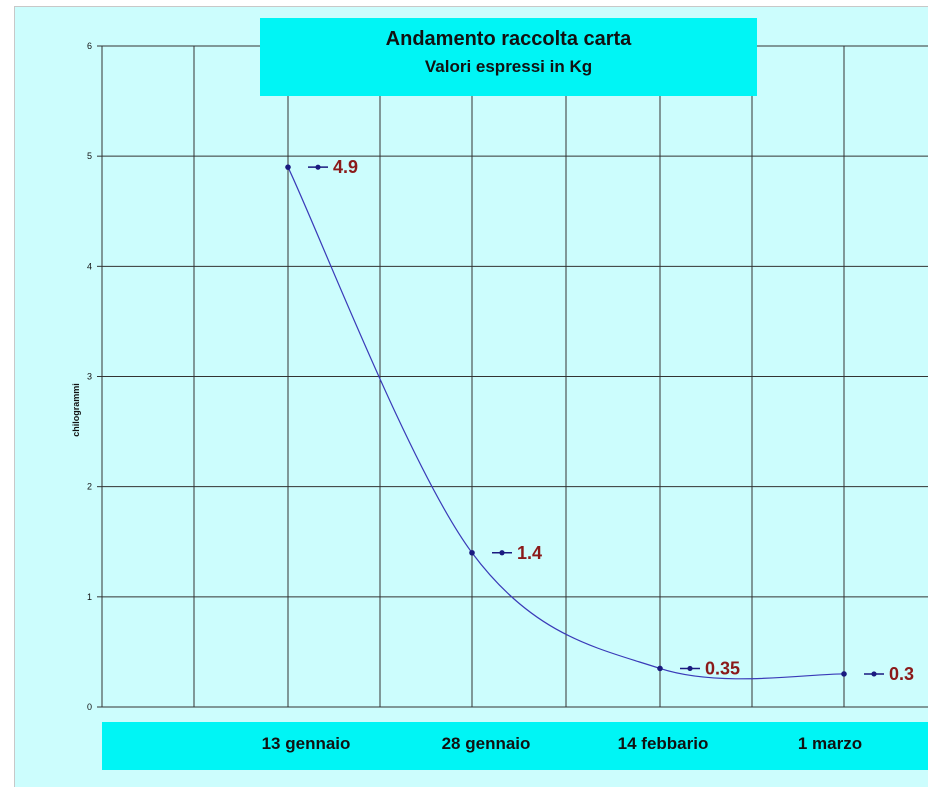 This screenshot has width=928, height=787. I want to click on y-tick-label: 2, so click(89, 487).